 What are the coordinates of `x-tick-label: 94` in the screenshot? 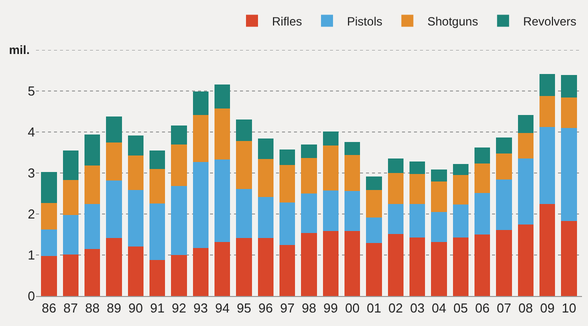 It's located at (222, 308).